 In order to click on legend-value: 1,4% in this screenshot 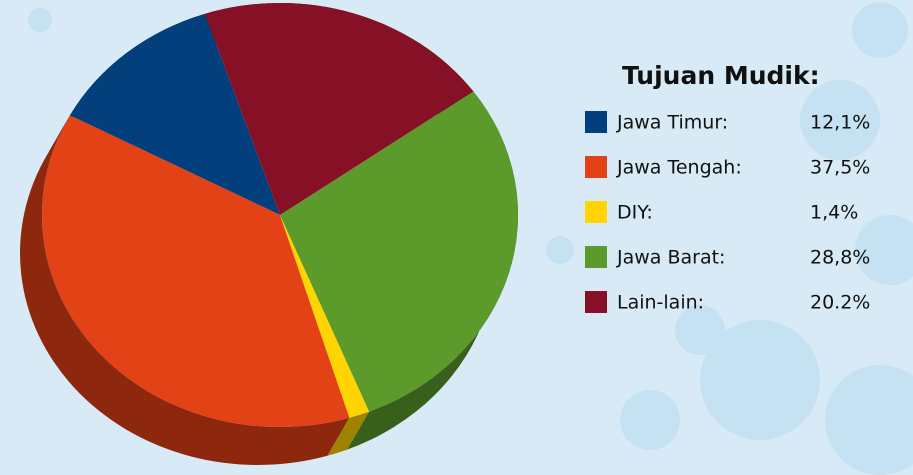, I will do `click(834, 213)`.